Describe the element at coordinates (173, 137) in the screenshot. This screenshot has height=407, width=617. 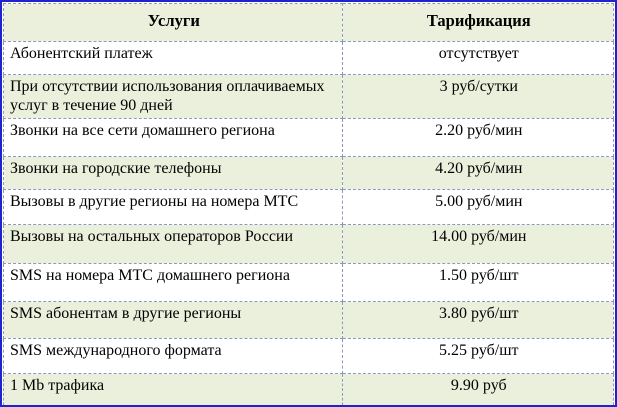
I see `service-cell: Звонки на все сети домашнего региона` at that location.